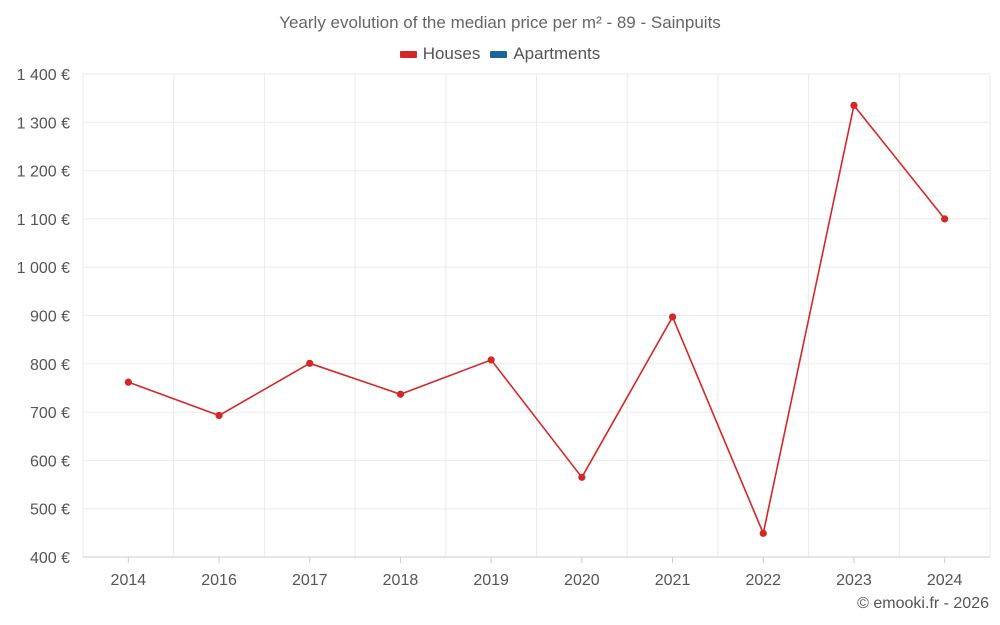  I want to click on legend: Houses Apartments, so click(500, 54).